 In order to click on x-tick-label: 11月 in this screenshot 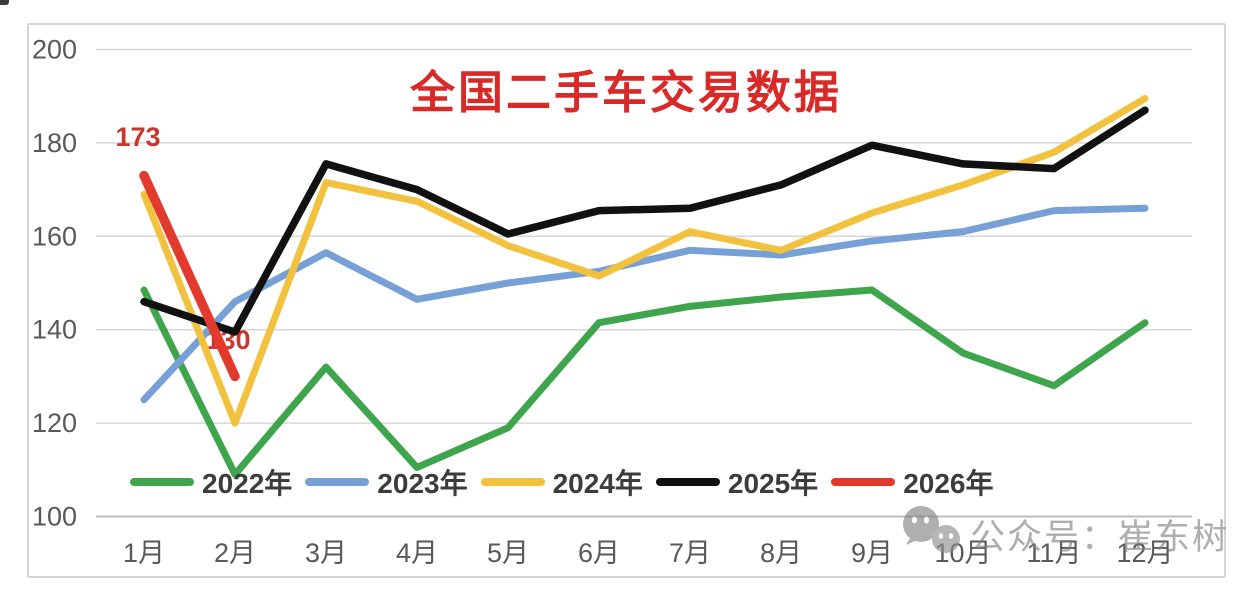, I will do `click(1053, 553)`.